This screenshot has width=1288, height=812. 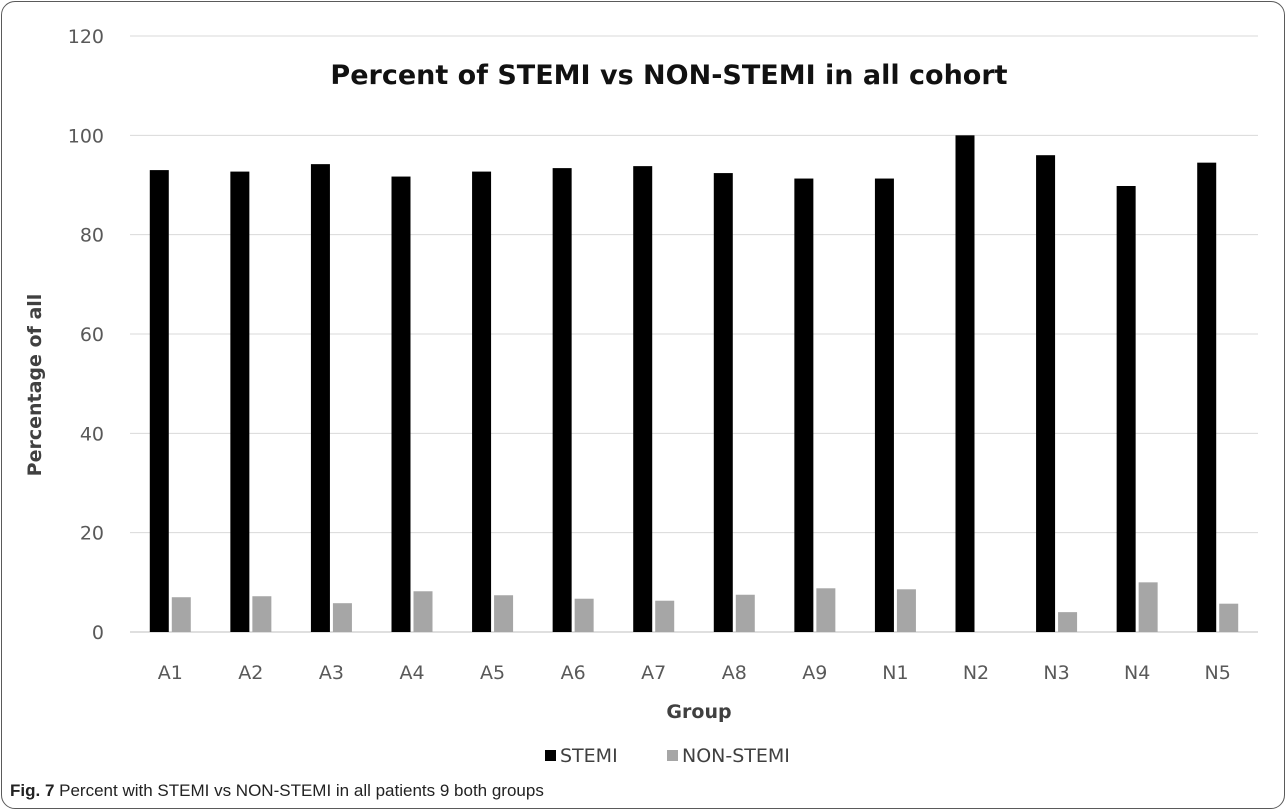 I want to click on x-tick-label: A3, so click(x=331, y=673).